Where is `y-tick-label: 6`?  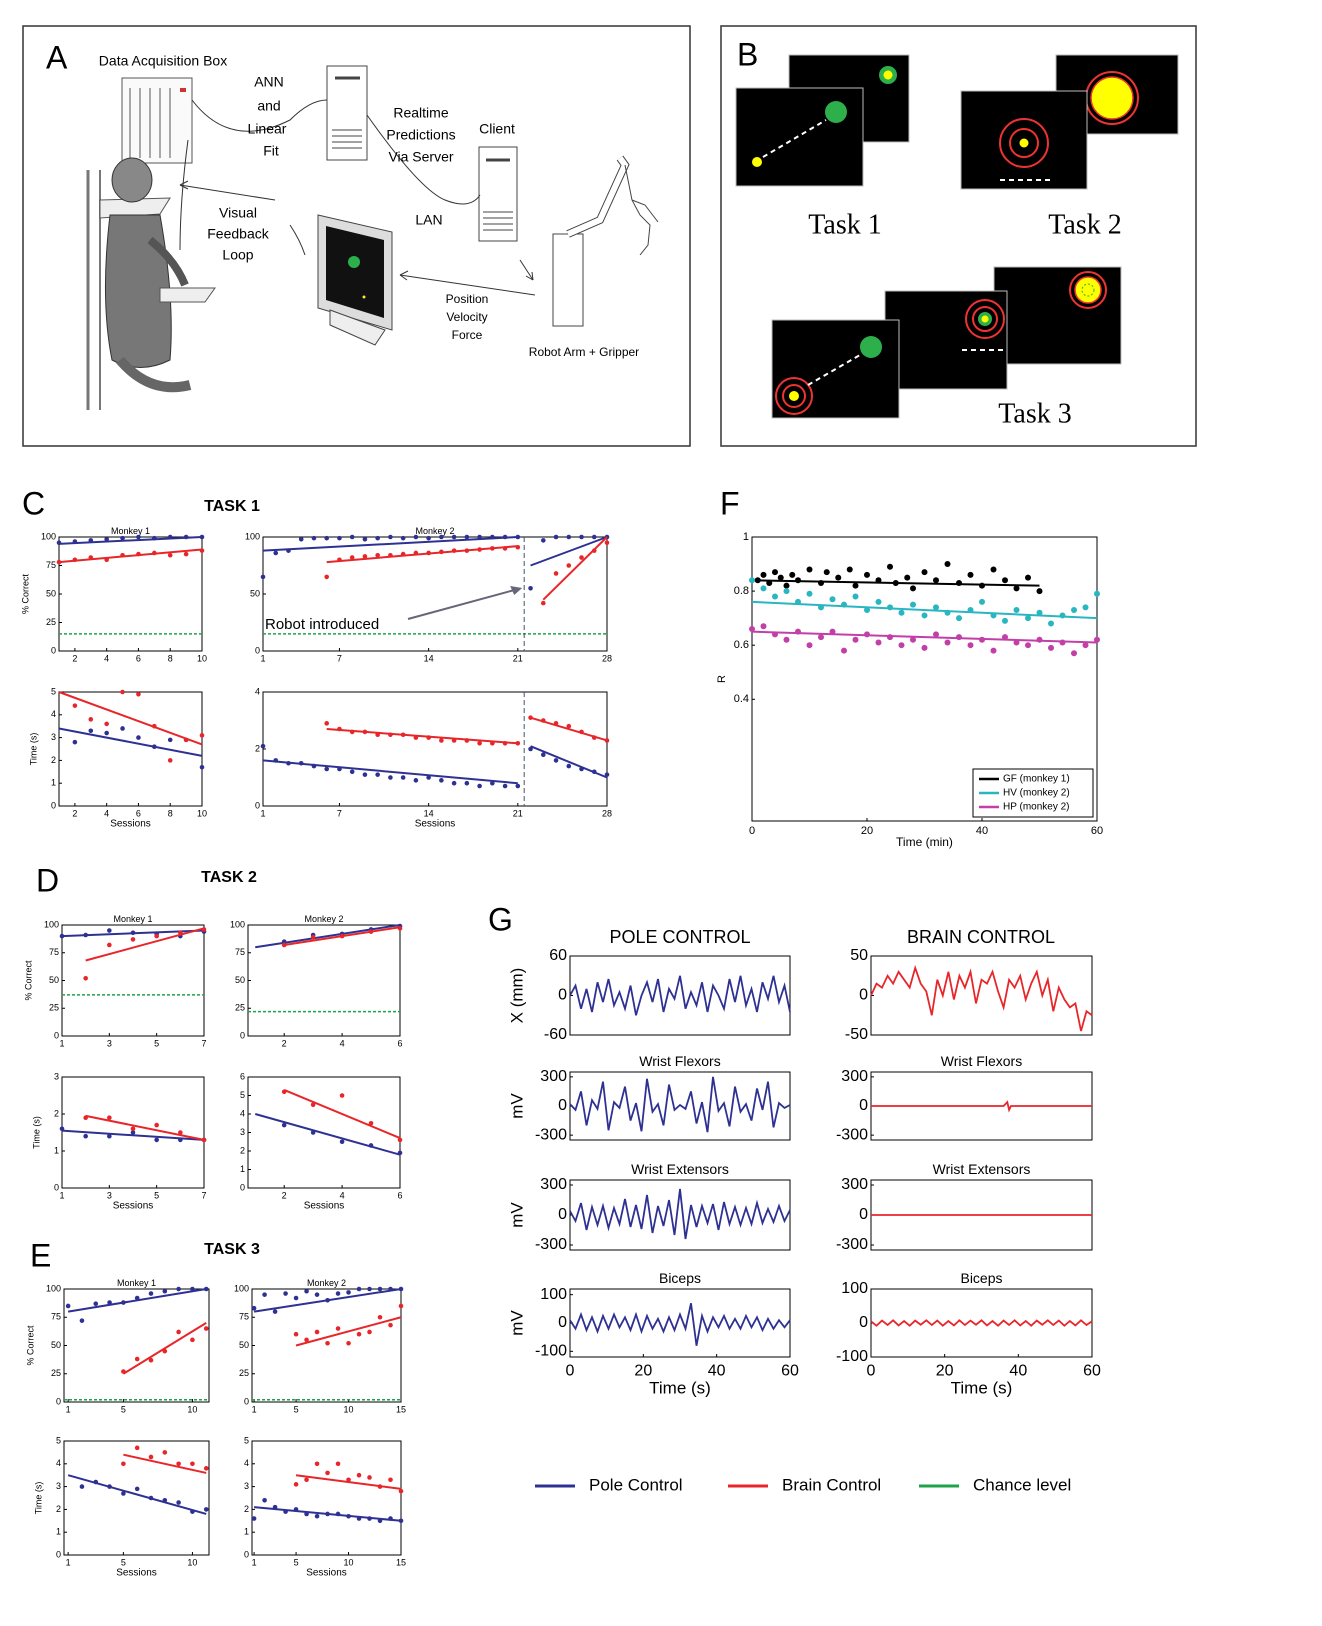 y-tick-label: 6 is located at coordinates (242, 1076).